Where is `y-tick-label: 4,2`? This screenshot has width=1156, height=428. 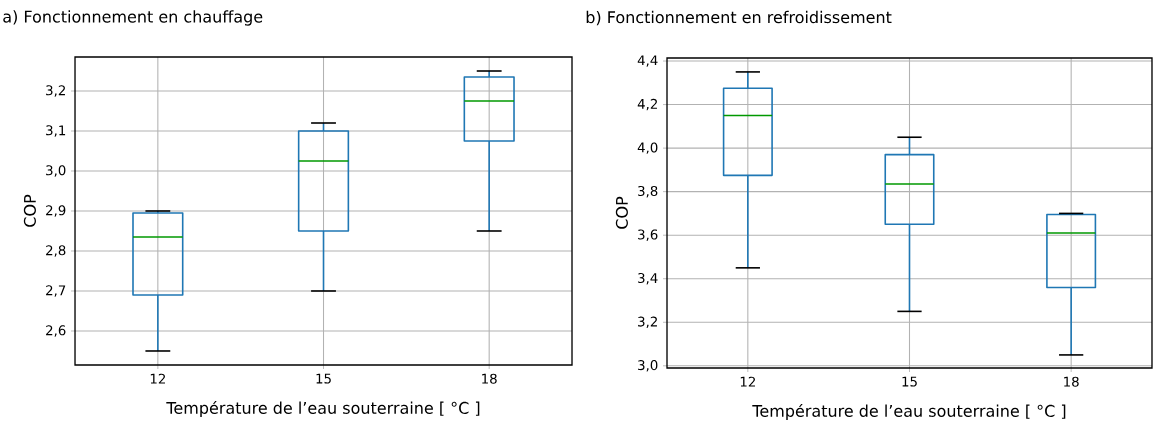 y-tick-label: 4,2 is located at coordinates (647, 104).